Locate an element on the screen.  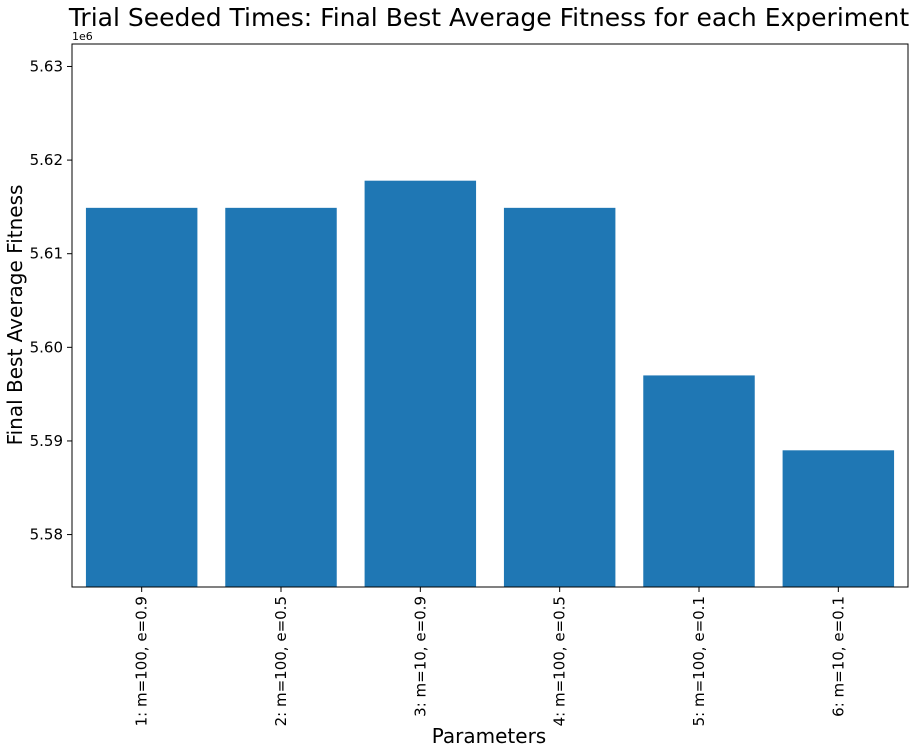
y-tick-label: 5.61 is located at coordinates (46, 254).